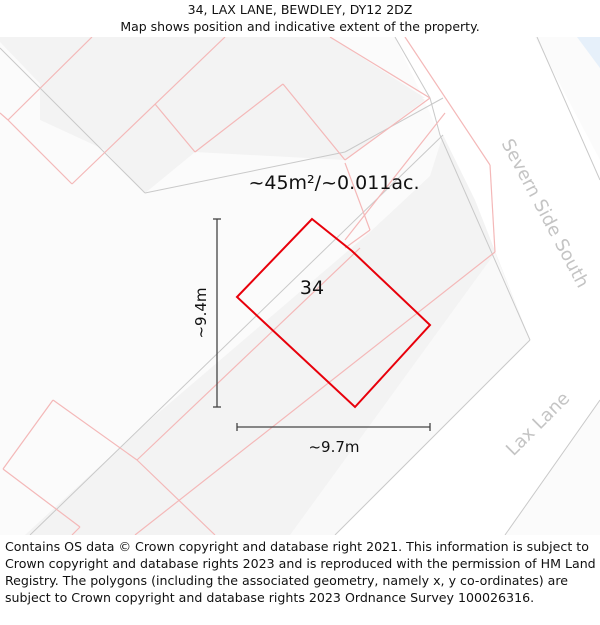 The image size is (600, 625). What do you see at coordinates (52, 132) in the screenshot?
I see `plot-top-left` at bounding box center [52, 132].